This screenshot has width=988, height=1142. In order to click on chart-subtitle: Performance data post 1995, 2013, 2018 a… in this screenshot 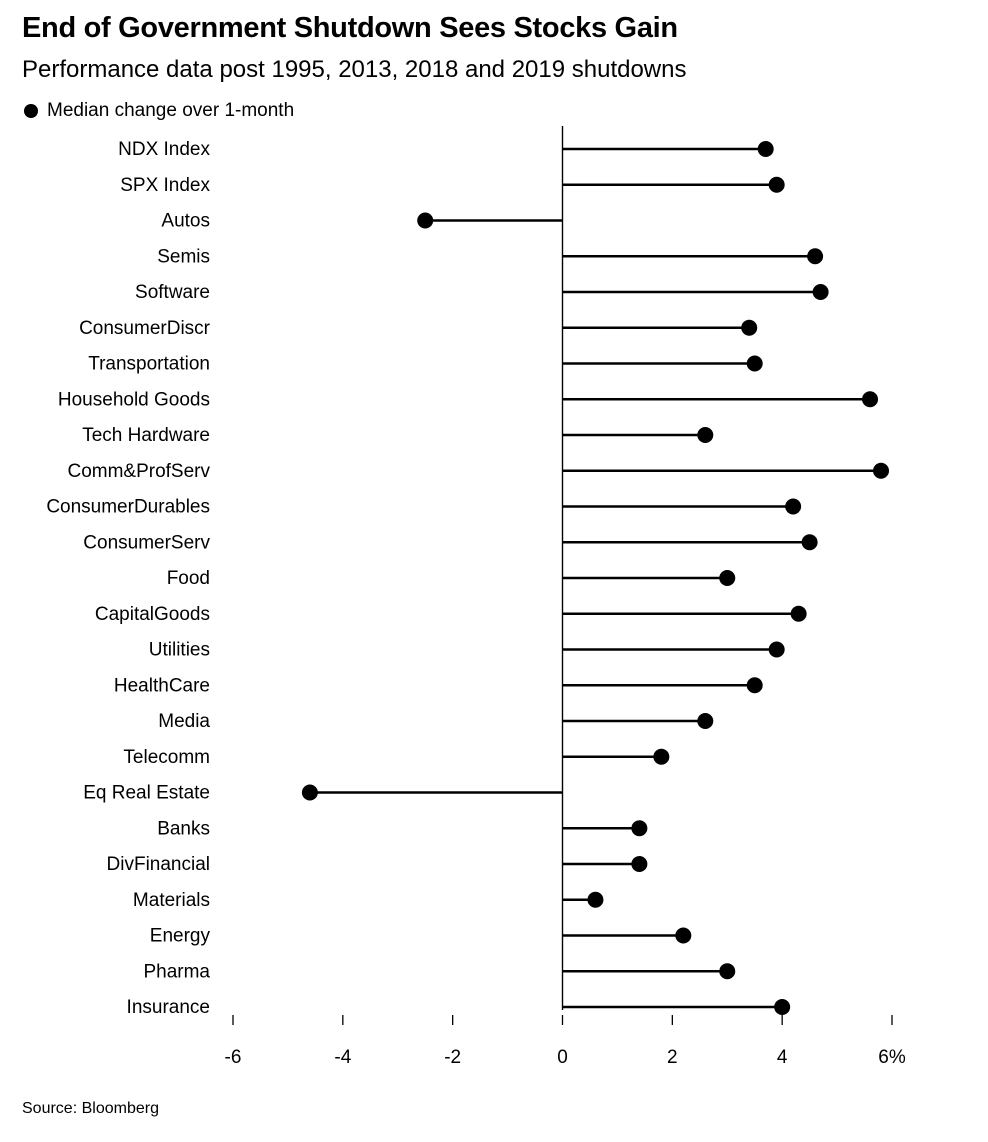, I will do `click(354, 69)`.